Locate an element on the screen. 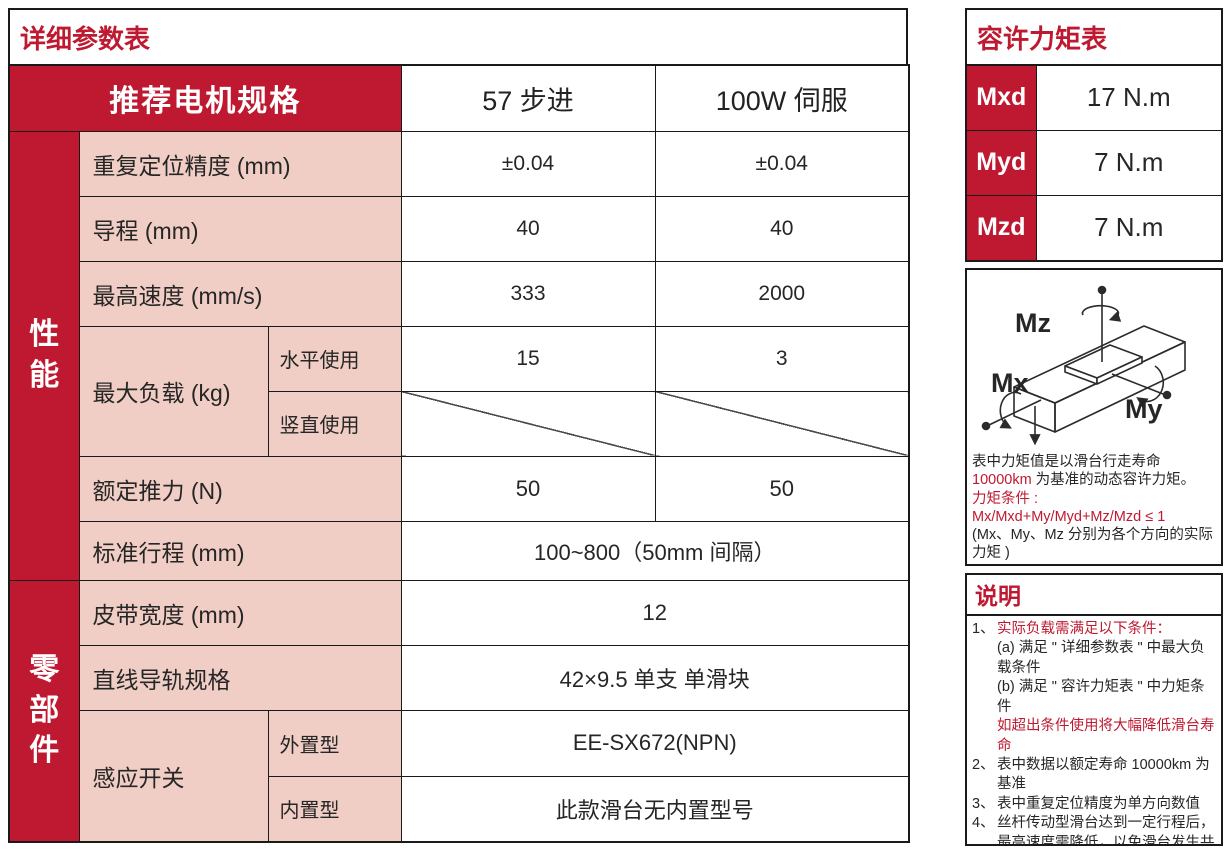 Image resolution: width=1232 pixels, height=851 pixels. table-row: 额定推力 (N) 50 50 is located at coordinates (459, 488).